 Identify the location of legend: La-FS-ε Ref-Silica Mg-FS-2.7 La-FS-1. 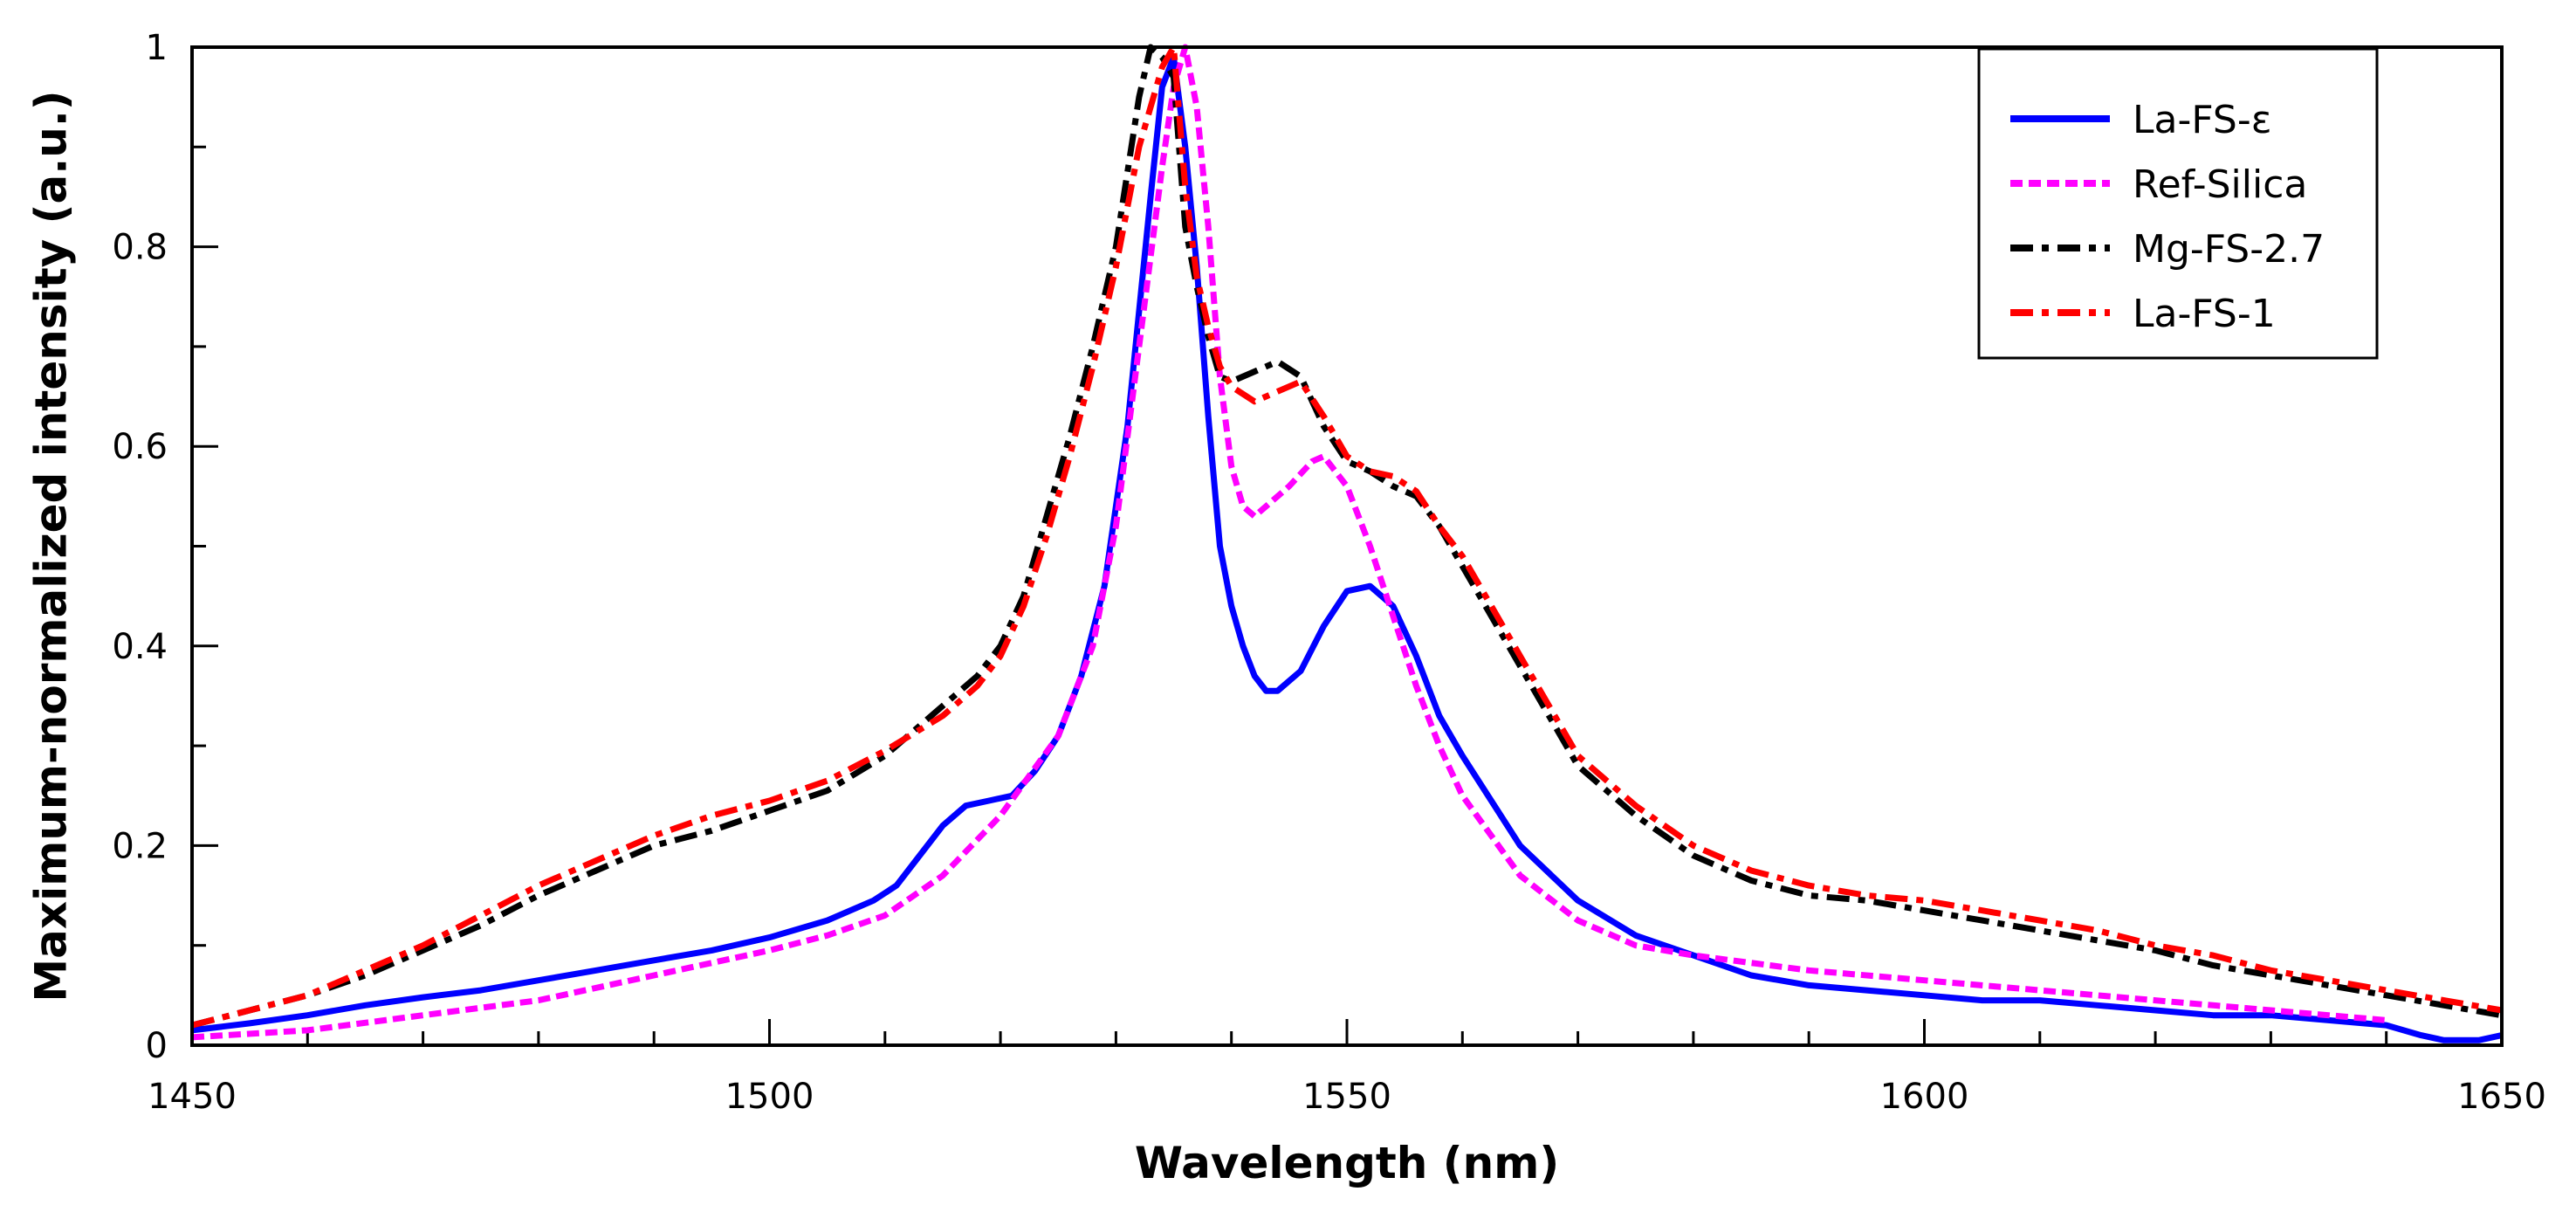
(2178, 203).